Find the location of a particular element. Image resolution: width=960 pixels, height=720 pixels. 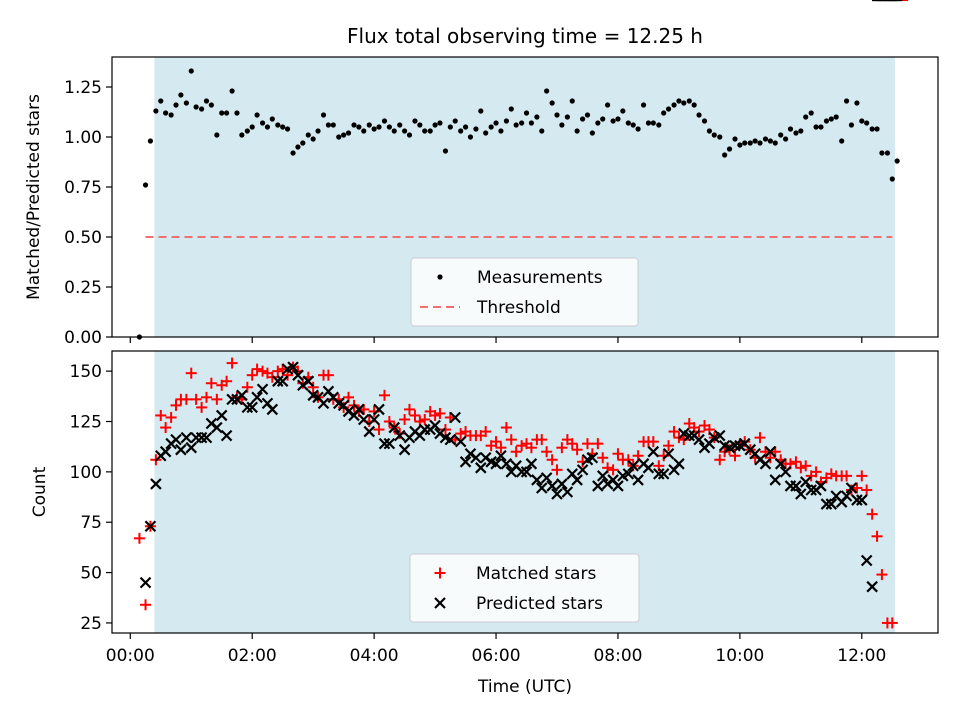

legend-measurements-label: Measurements is located at coordinates (540, 278).